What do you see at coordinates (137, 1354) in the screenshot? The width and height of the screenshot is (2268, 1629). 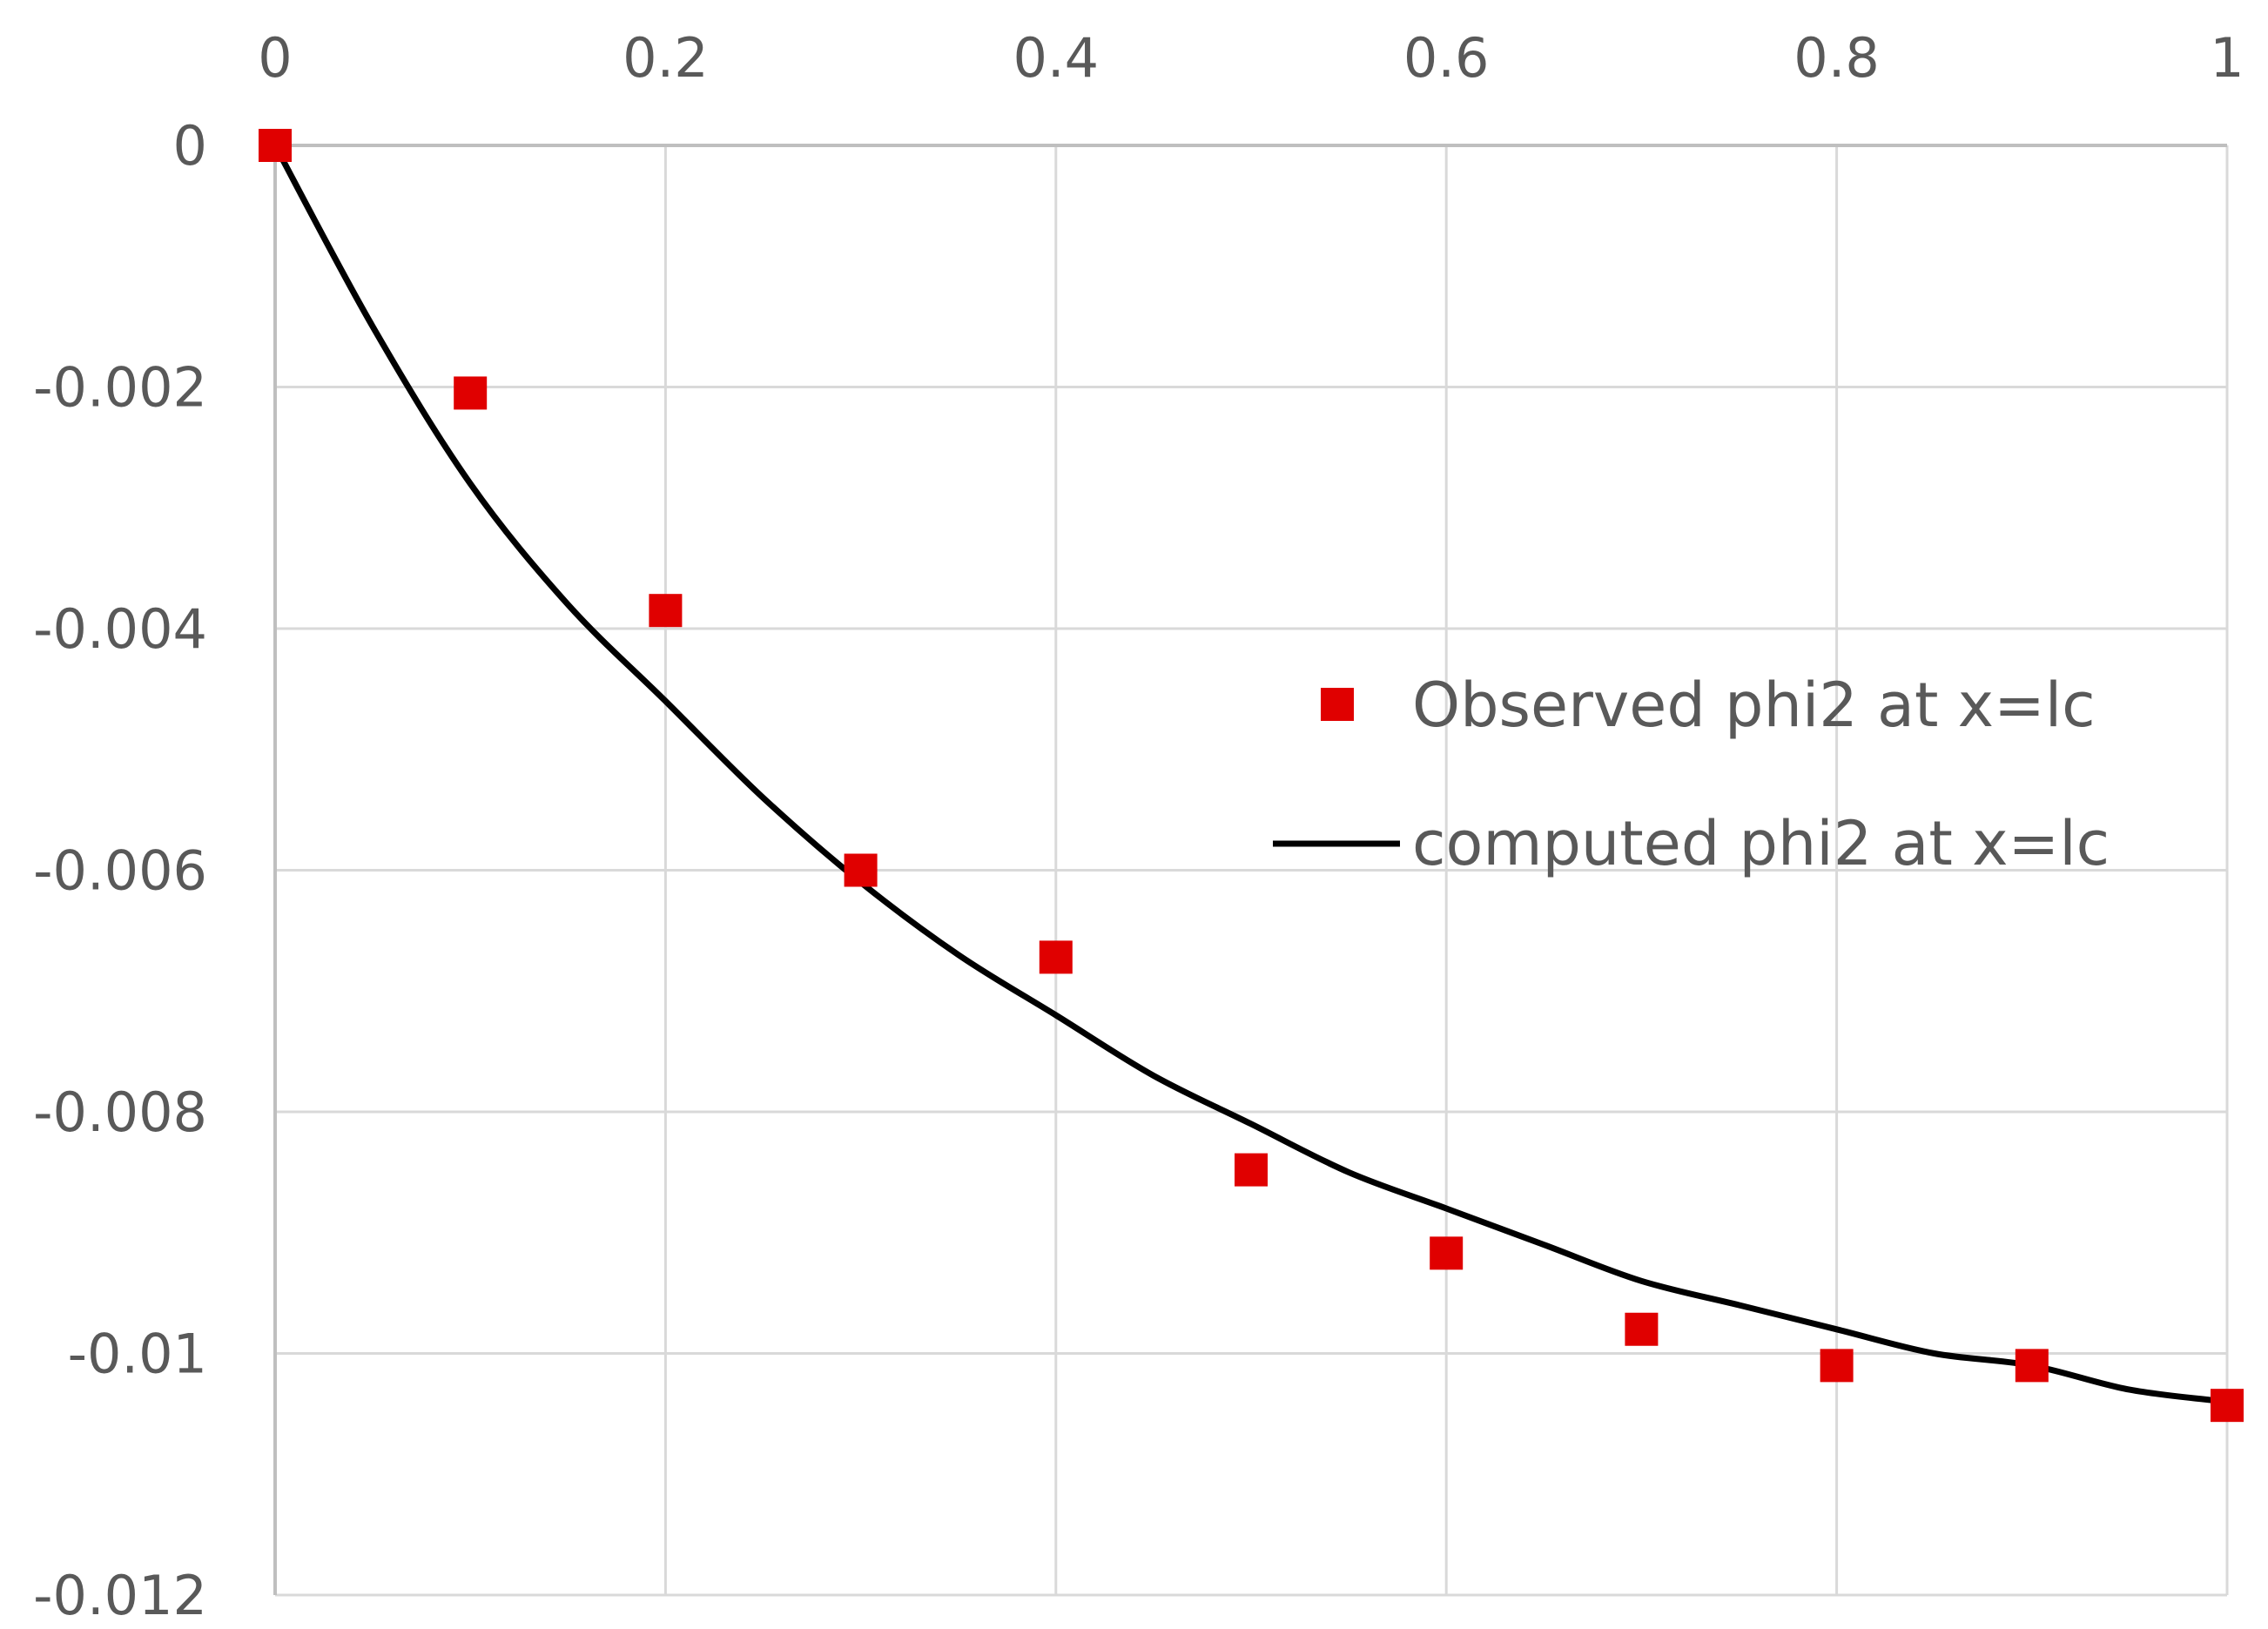 I see `y-tick-label: -0.01` at bounding box center [137, 1354].